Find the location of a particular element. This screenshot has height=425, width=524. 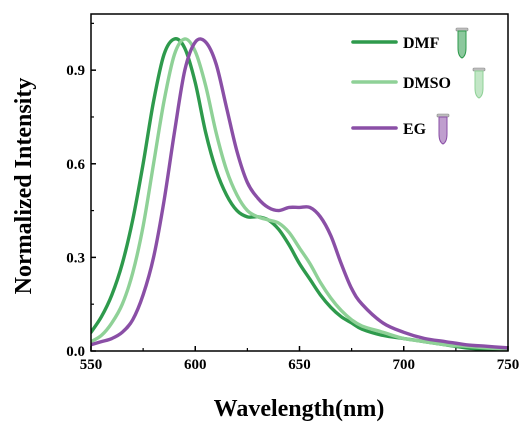

y-axis-title: Normalized Intensity is located at coordinates (24, 186).